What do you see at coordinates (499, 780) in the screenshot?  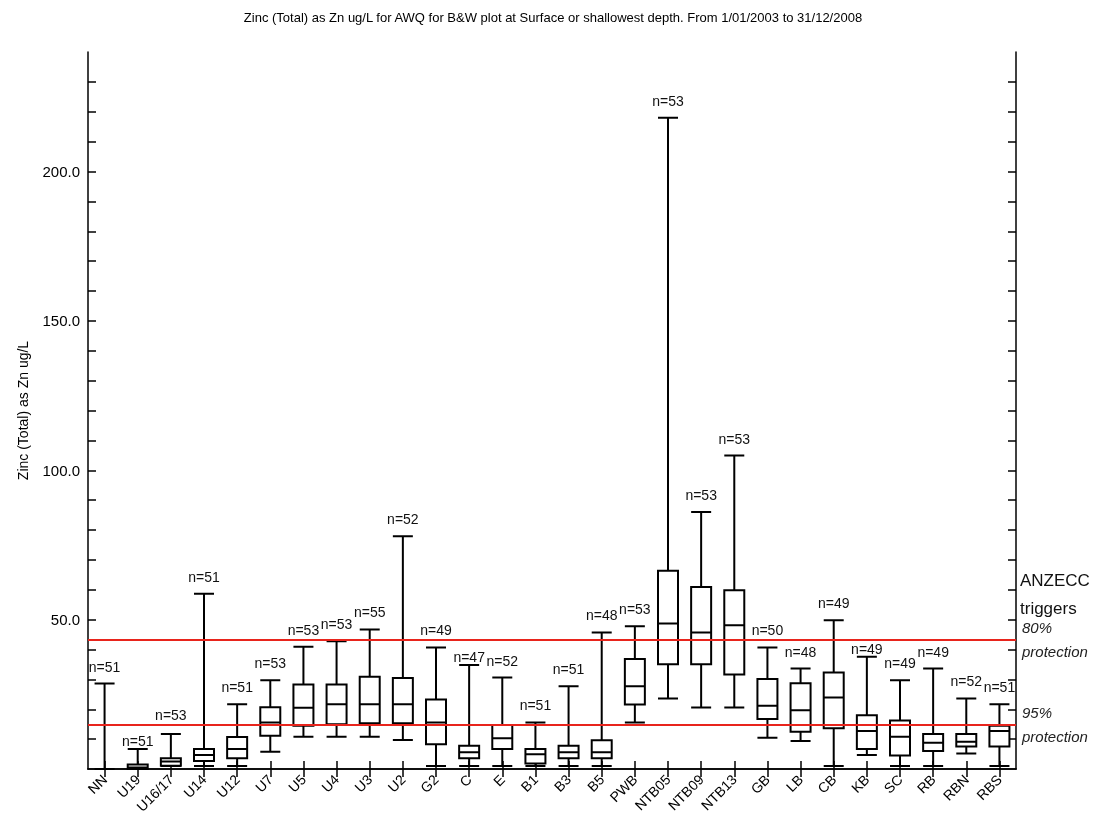 I see `x-tick-label: E` at bounding box center [499, 780].